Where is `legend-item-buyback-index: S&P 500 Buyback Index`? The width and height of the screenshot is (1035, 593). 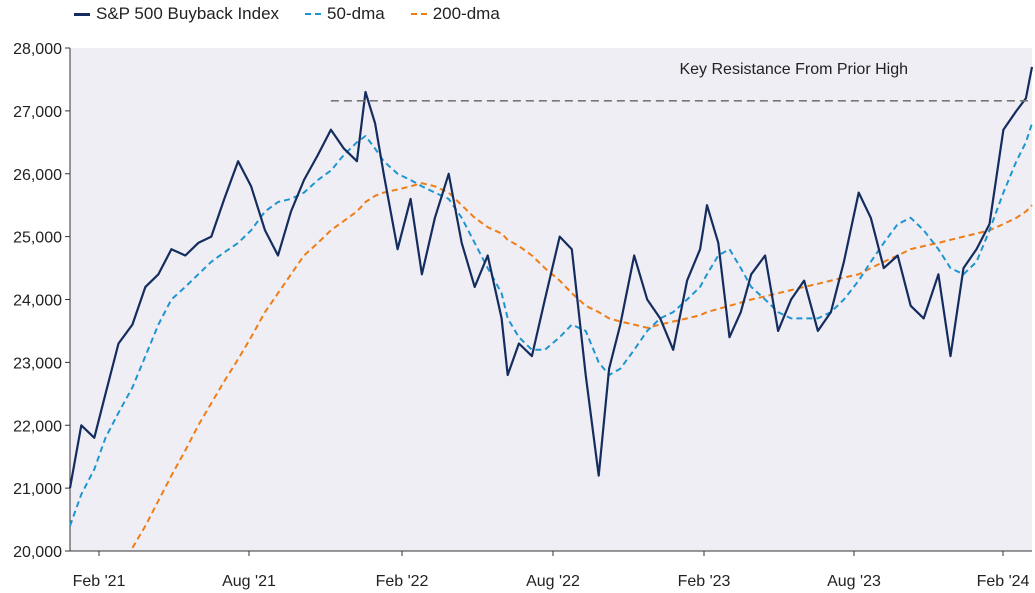 legend-item-buyback-index: S&P 500 Buyback Index is located at coordinates (176, 14).